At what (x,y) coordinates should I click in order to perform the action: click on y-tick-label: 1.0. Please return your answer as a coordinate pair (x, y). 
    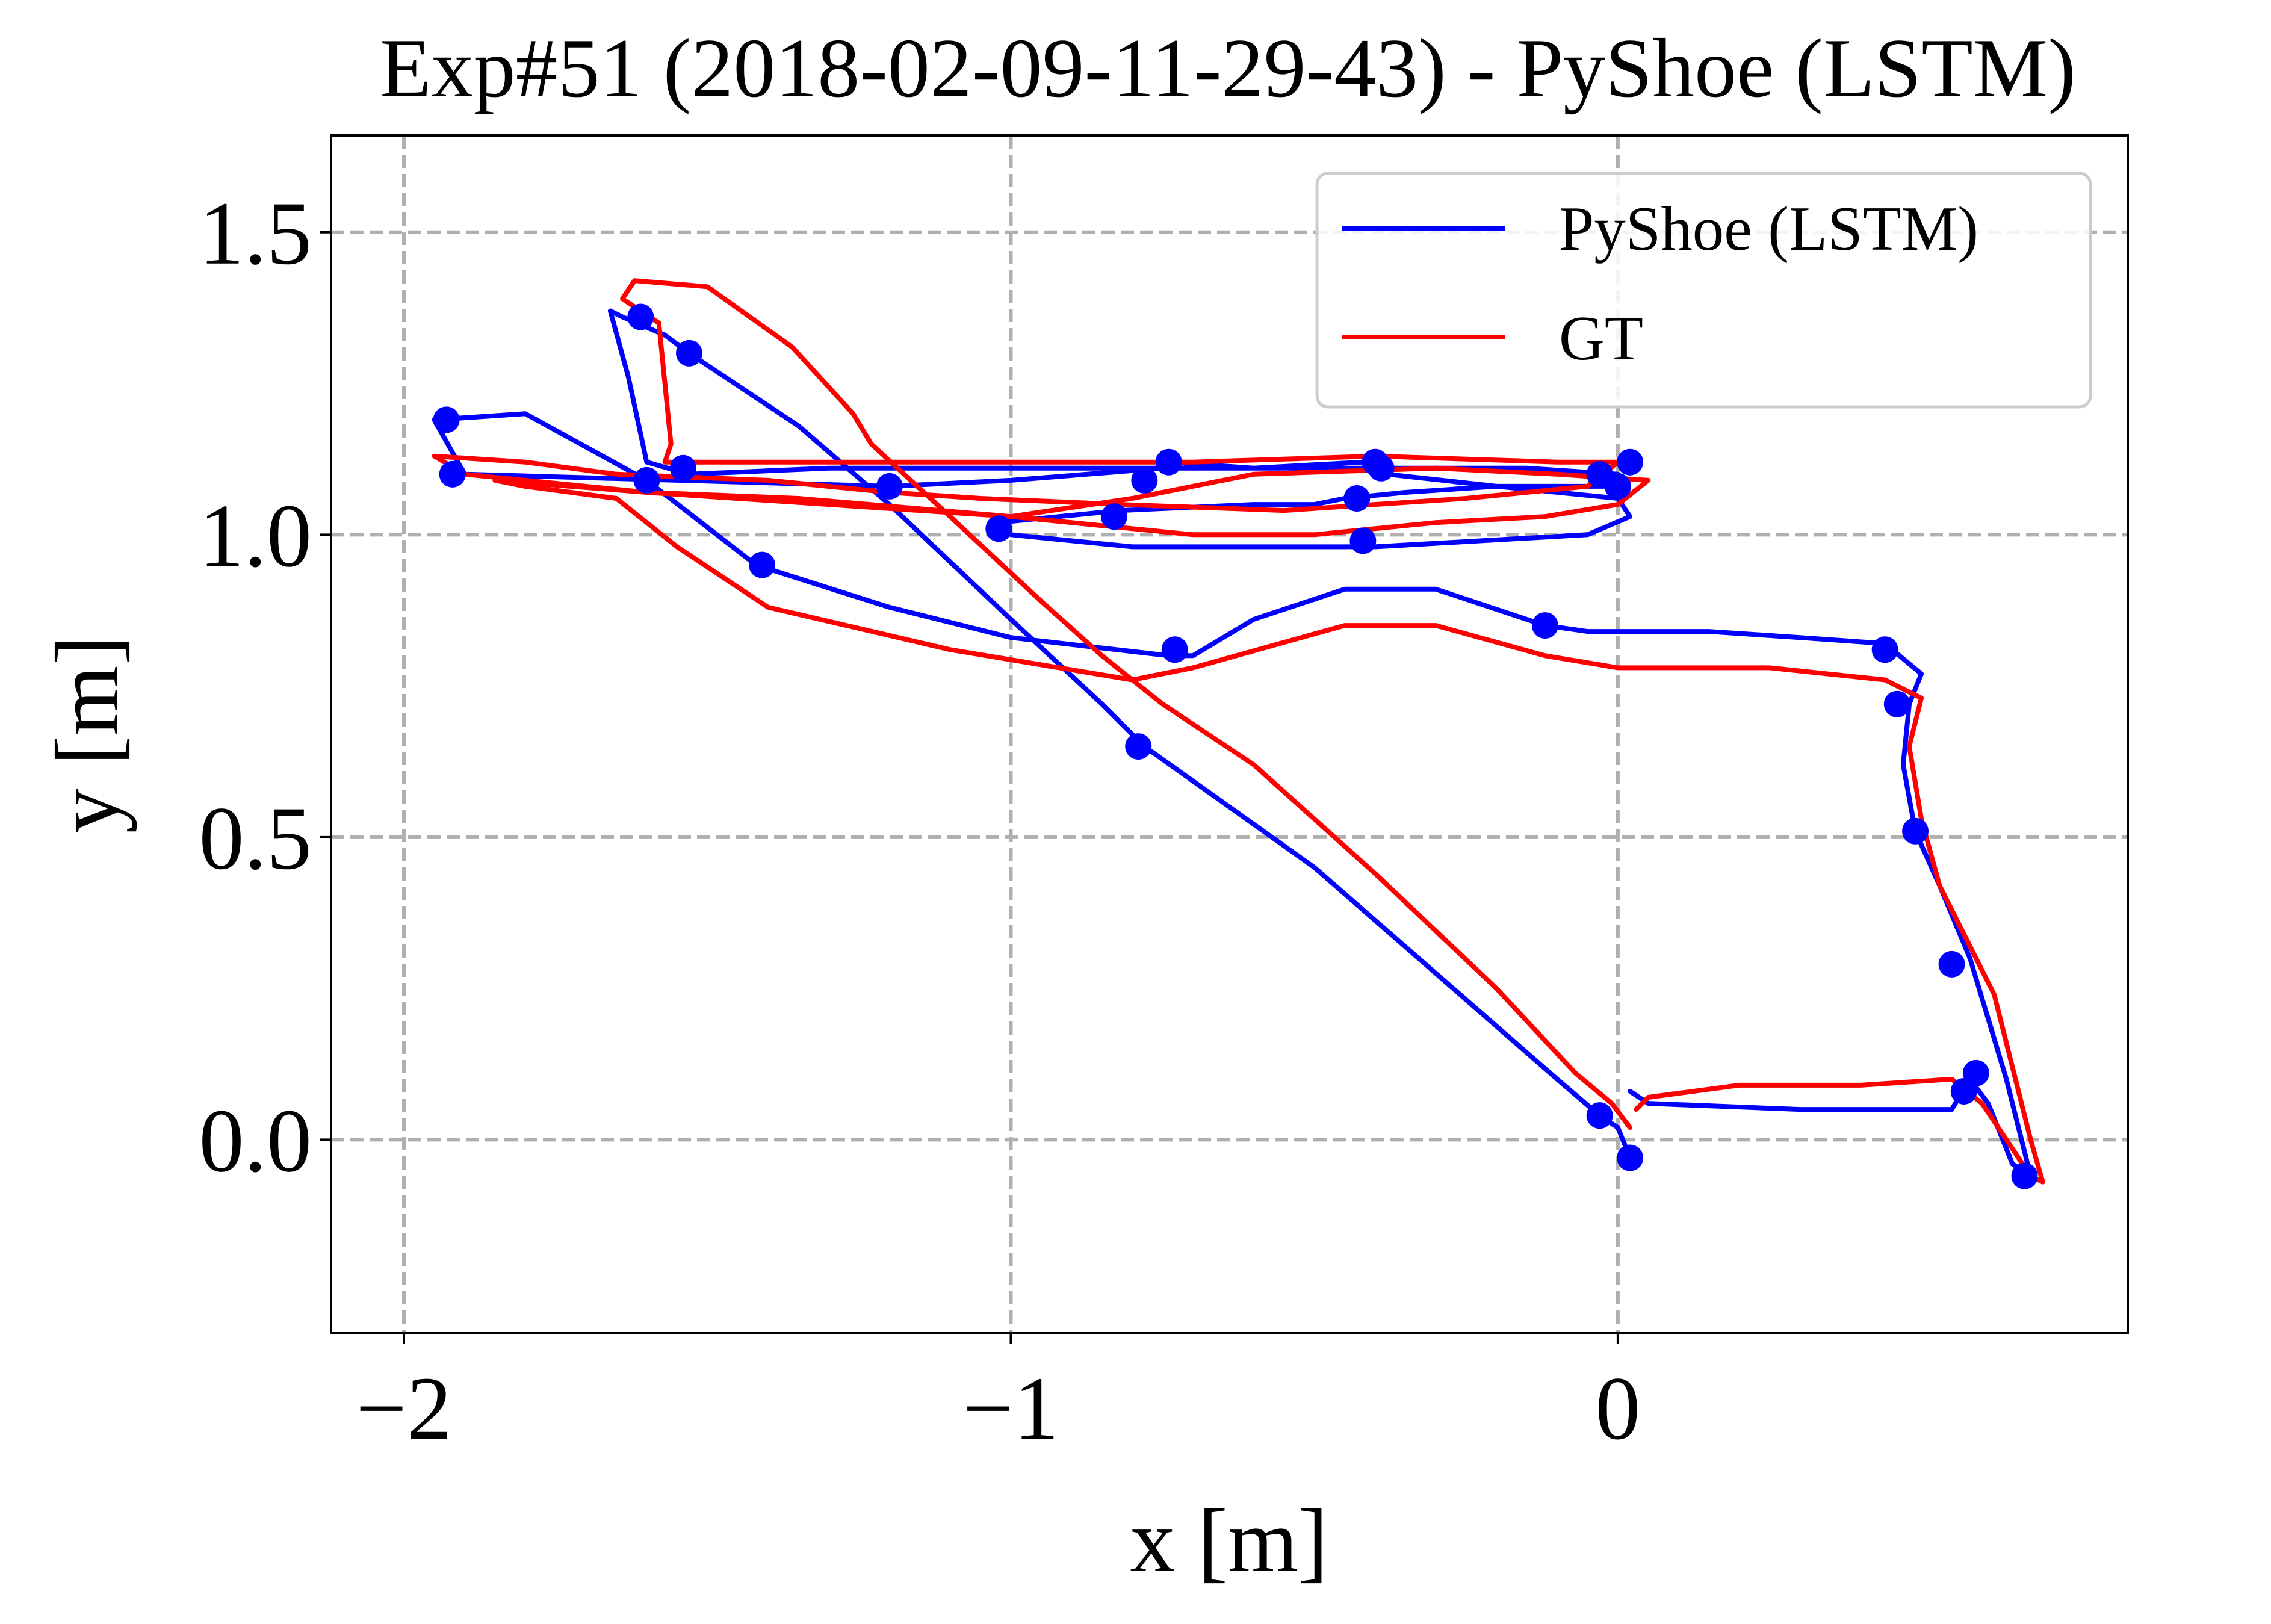
    Looking at the image, I should click on (255, 536).